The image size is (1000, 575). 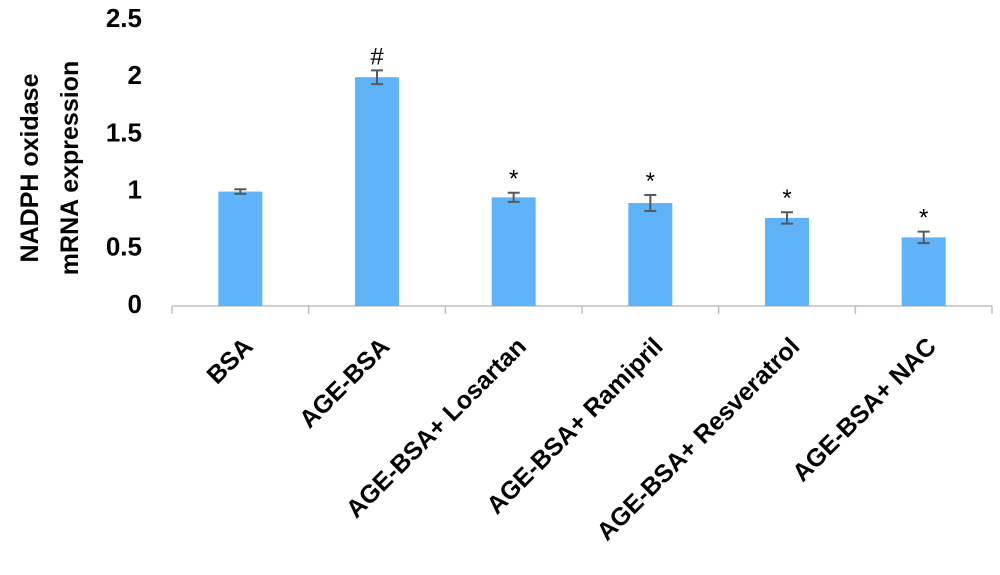 What do you see at coordinates (344, 382) in the screenshot?
I see `x-tick-label: AGE-BSA` at bounding box center [344, 382].